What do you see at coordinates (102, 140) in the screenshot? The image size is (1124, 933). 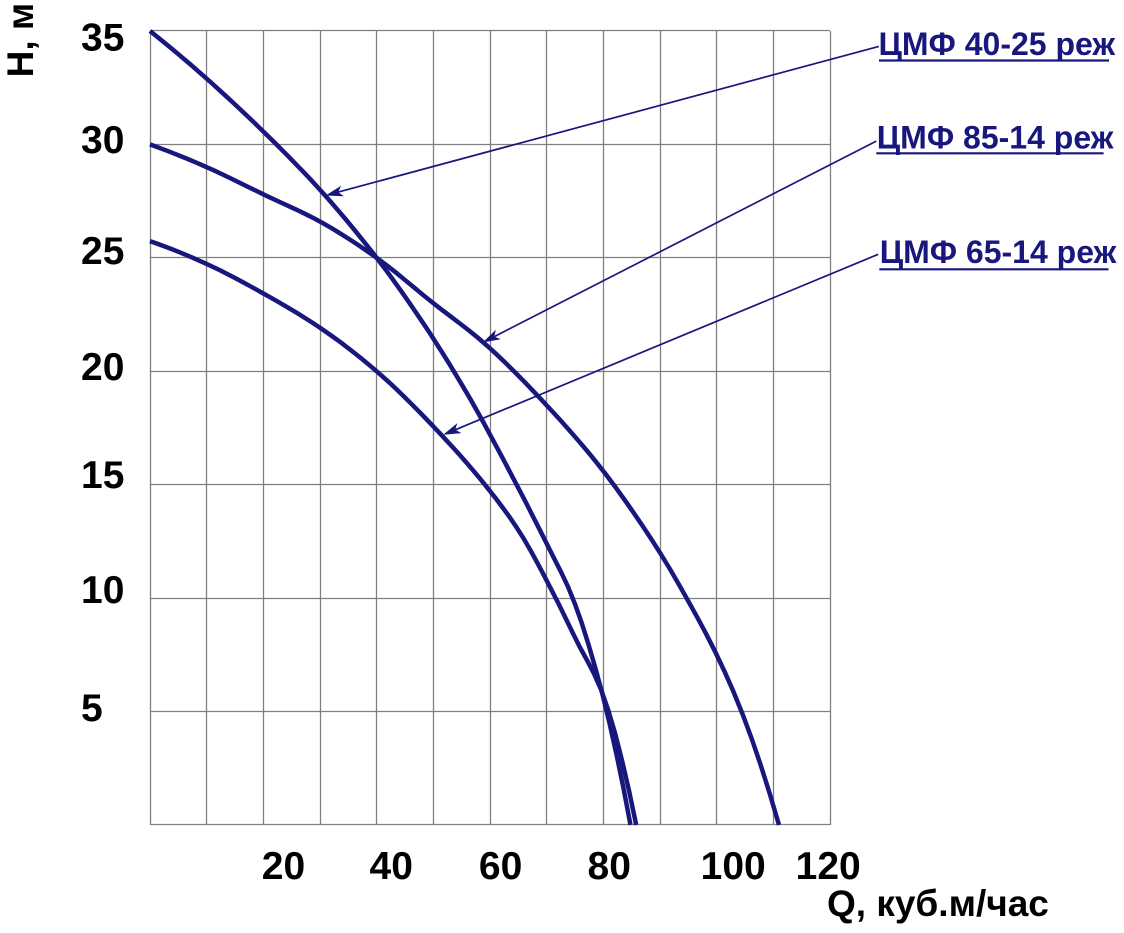 I see `svg-text: 30` at bounding box center [102, 140].